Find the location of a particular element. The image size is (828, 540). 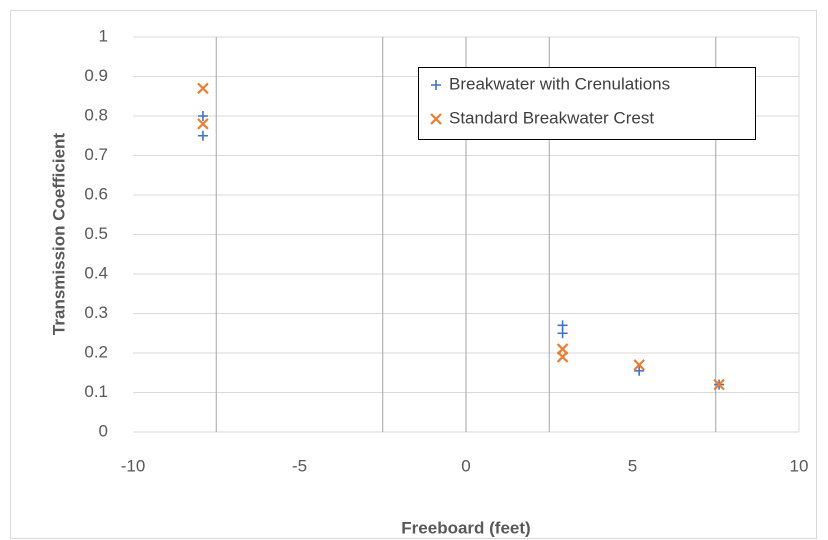

y-tick-label: 0.7 is located at coordinates (96, 154).